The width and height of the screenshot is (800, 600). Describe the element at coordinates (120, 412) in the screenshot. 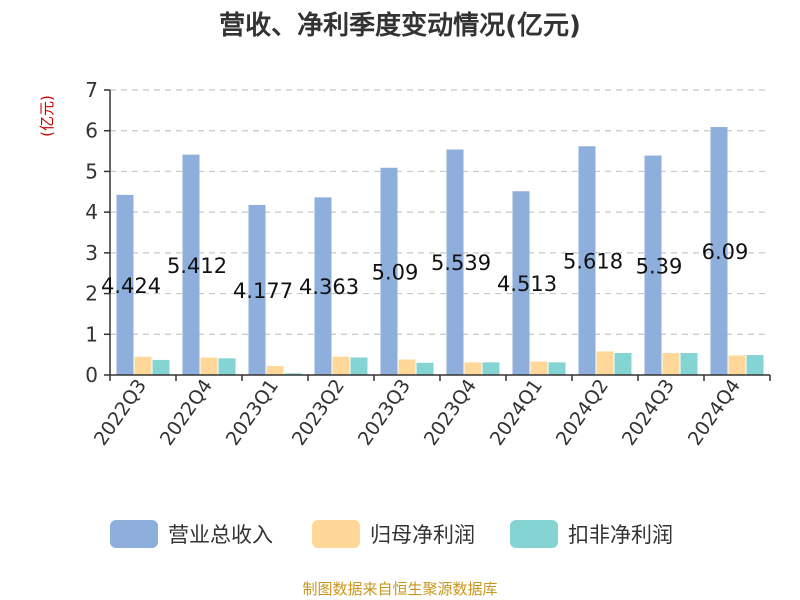

I see `x-tick-label: 2022Q3` at that location.